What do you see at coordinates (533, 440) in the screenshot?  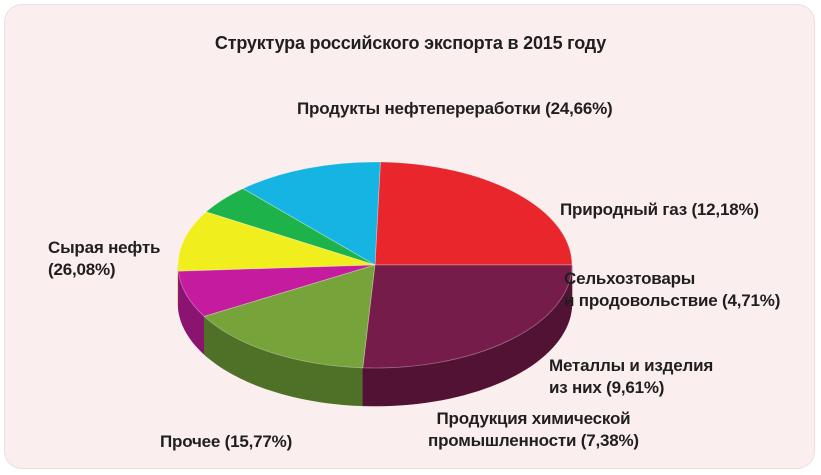 I see `label-chemicals-line2: промышленности (7,38%)` at bounding box center [533, 440].